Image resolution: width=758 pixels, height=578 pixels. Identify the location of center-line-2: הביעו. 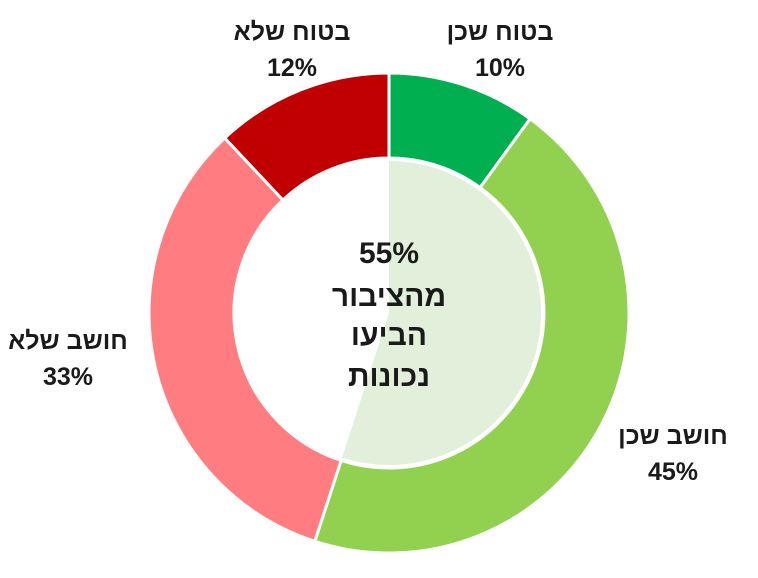
(389, 335).